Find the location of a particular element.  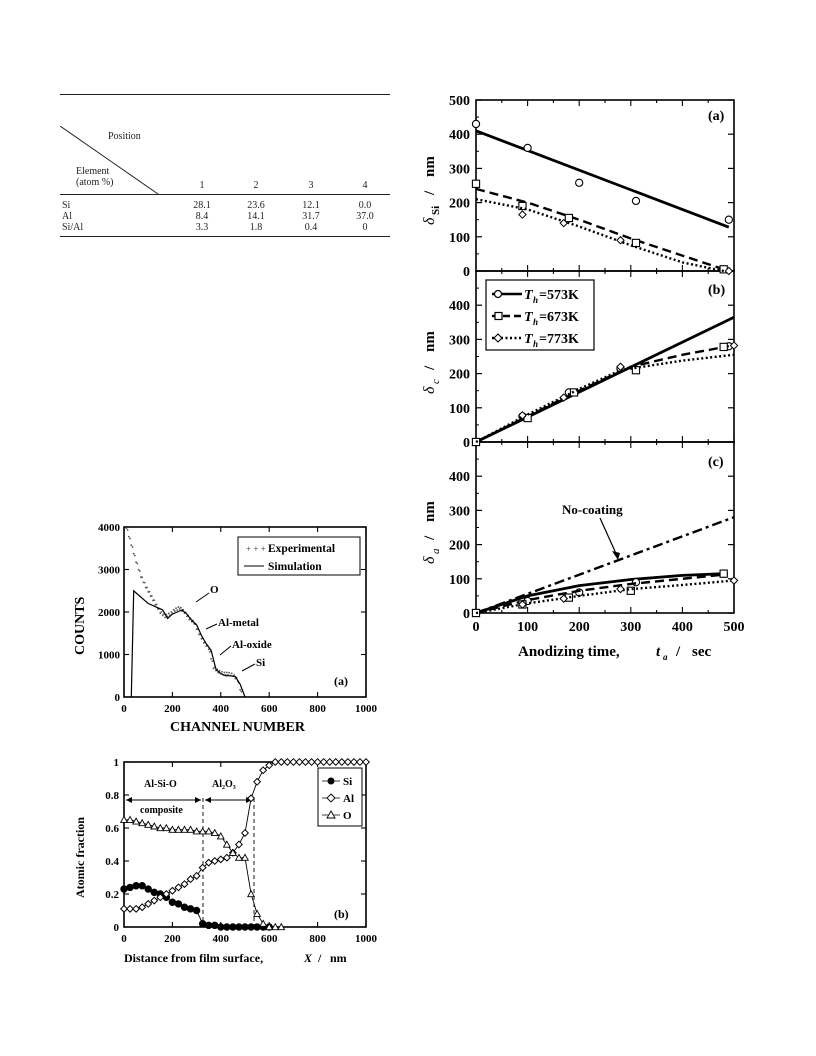

table-cell: 28.1 is located at coordinates (202, 205).